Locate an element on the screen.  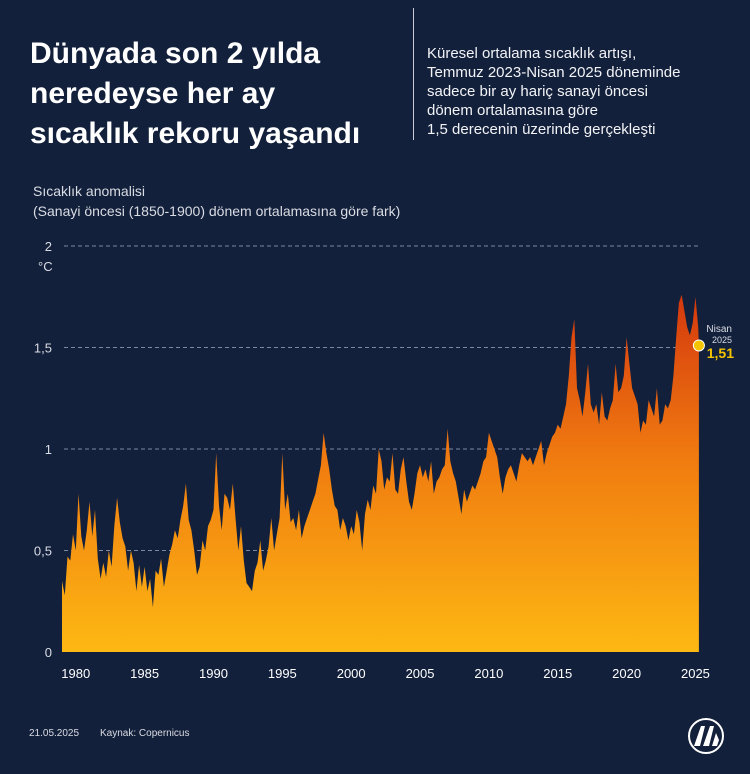
description-line-4: dönem ortalamasına göre is located at coordinates (512, 110).